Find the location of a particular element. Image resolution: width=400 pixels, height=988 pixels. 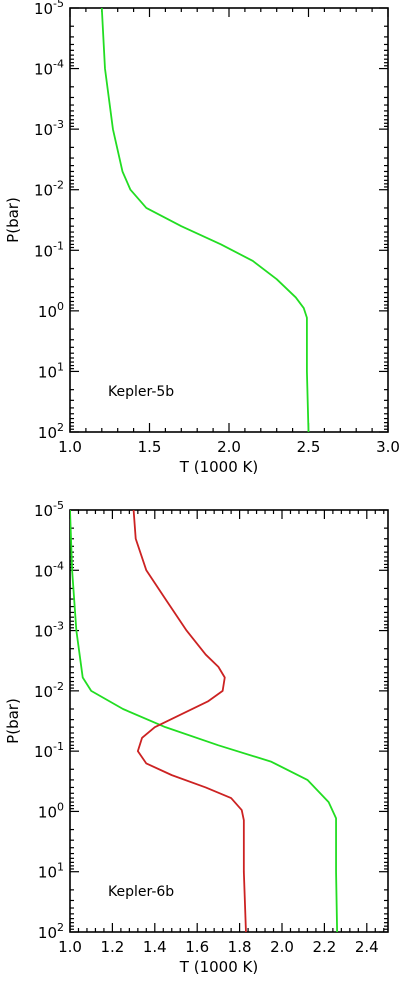

x-tick-label: 3.0 is located at coordinates (388, 447).